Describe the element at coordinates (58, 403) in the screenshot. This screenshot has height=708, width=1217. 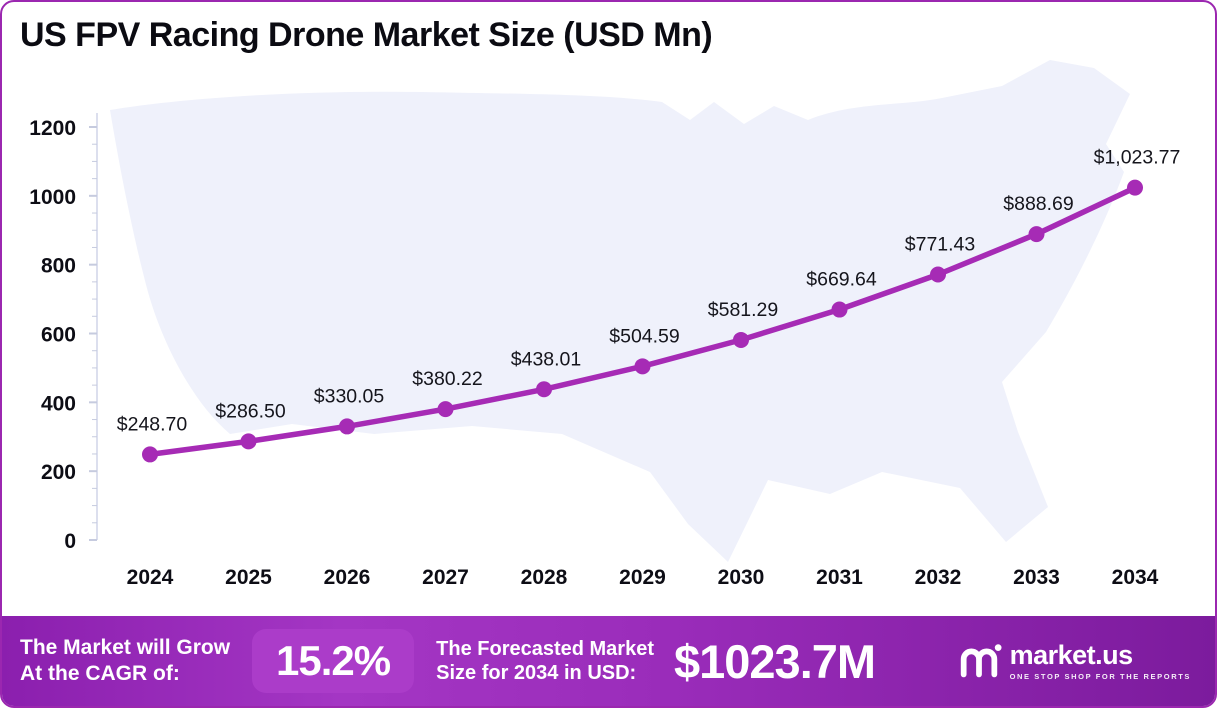
I see `y-axis-tick-label: 400` at that location.